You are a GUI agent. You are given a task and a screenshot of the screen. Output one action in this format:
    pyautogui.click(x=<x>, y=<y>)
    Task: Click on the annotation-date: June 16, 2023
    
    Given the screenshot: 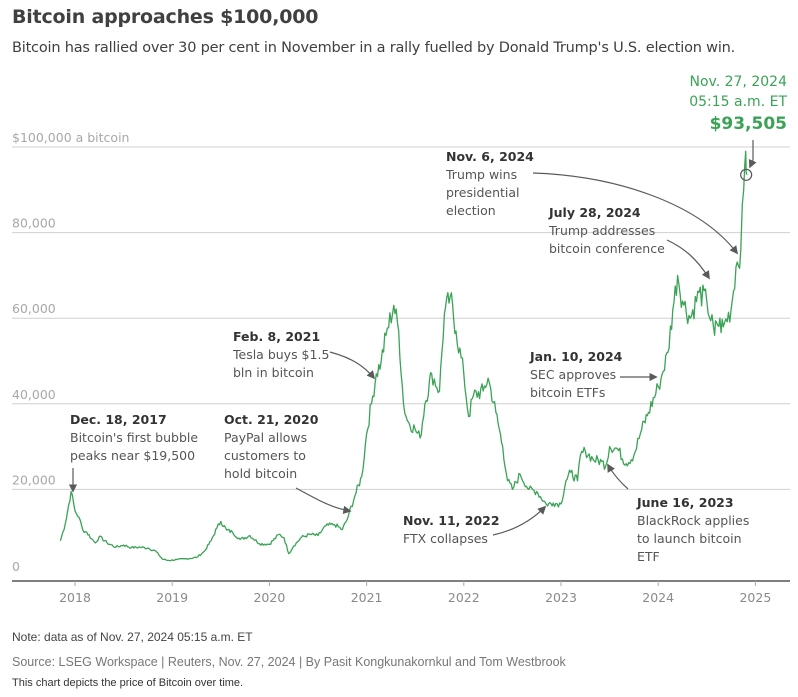 What is the action you would take?
    pyautogui.click(x=685, y=502)
    